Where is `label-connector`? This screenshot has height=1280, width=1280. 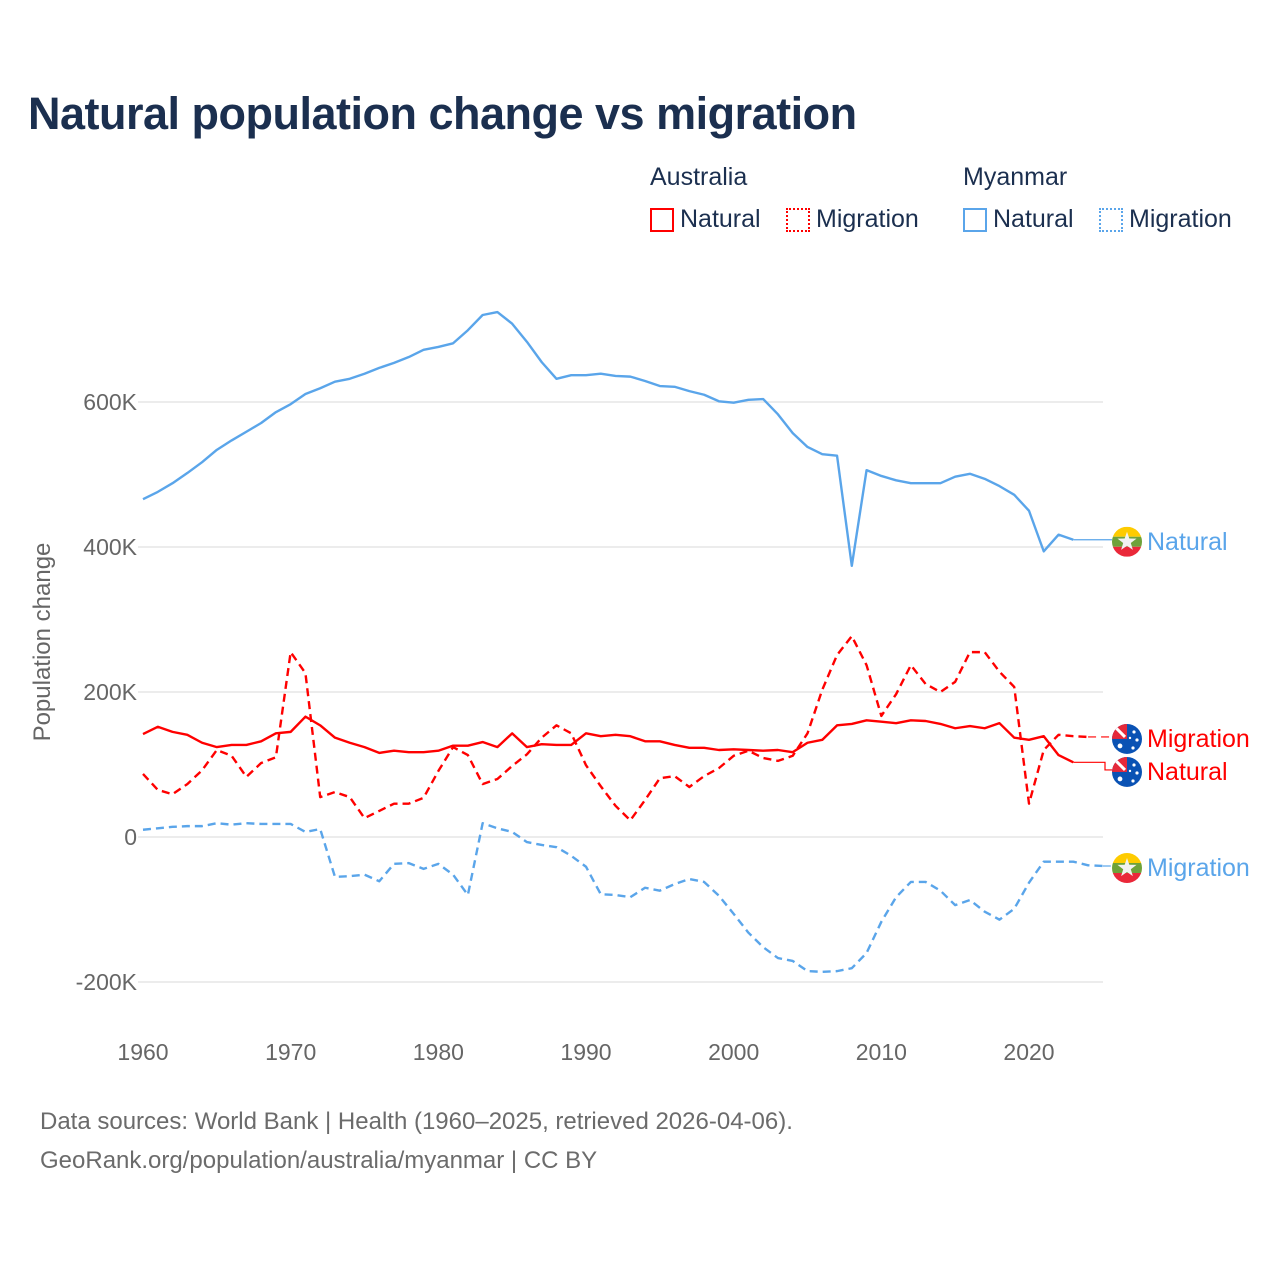 label-connector is located at coordinates (1092, 766).